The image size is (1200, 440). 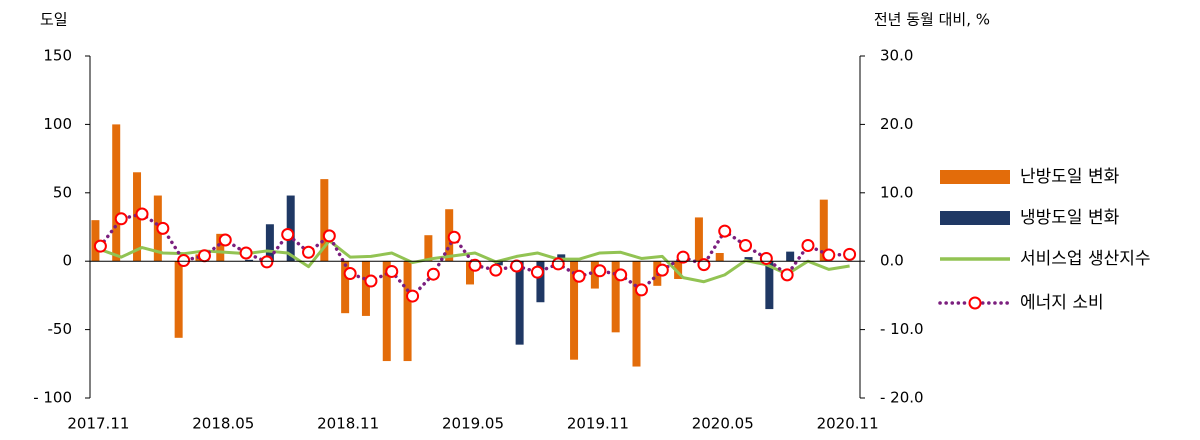 I want to click on y-tick-label: 0, so click(x=67, y=261).